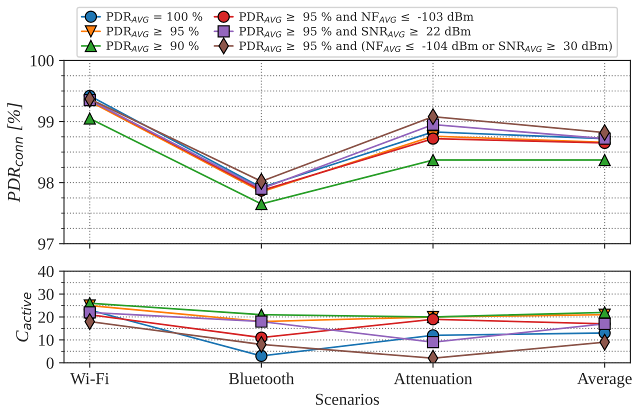 The width and height of the screenshot is (640, 417). I want to click on x-tick-label: Average, so click(604, 380).